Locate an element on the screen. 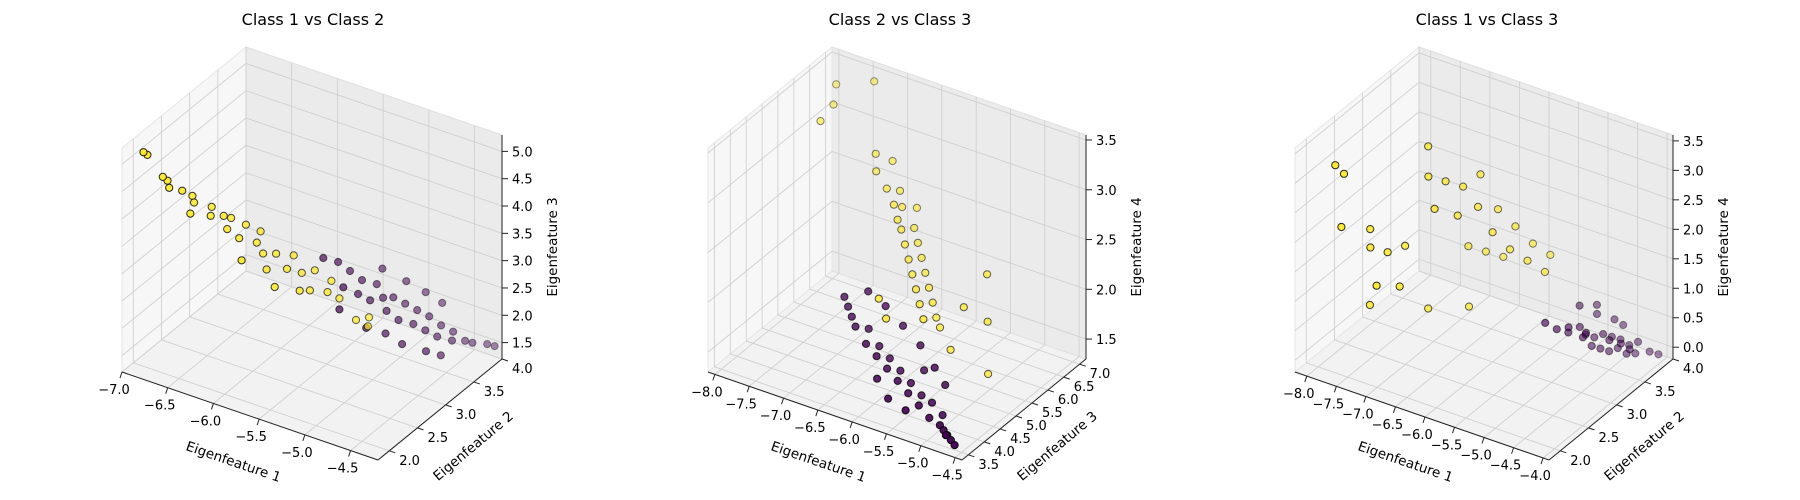  x-tick-label: −6.5 is located at coordinates (810, 428).